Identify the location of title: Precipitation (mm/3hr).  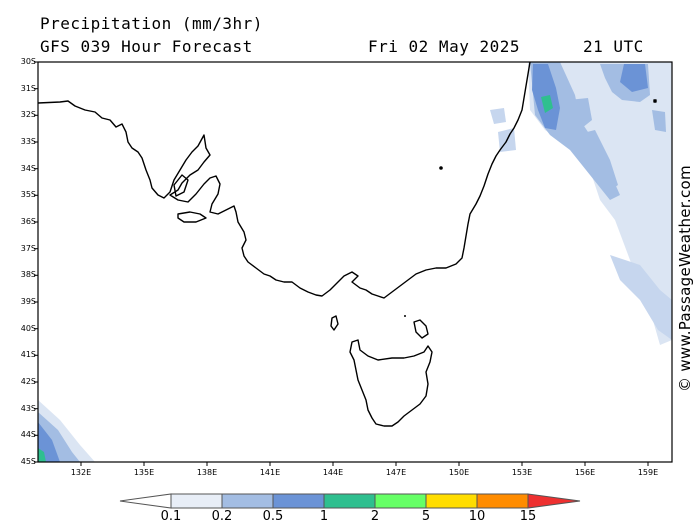
(151, 23).